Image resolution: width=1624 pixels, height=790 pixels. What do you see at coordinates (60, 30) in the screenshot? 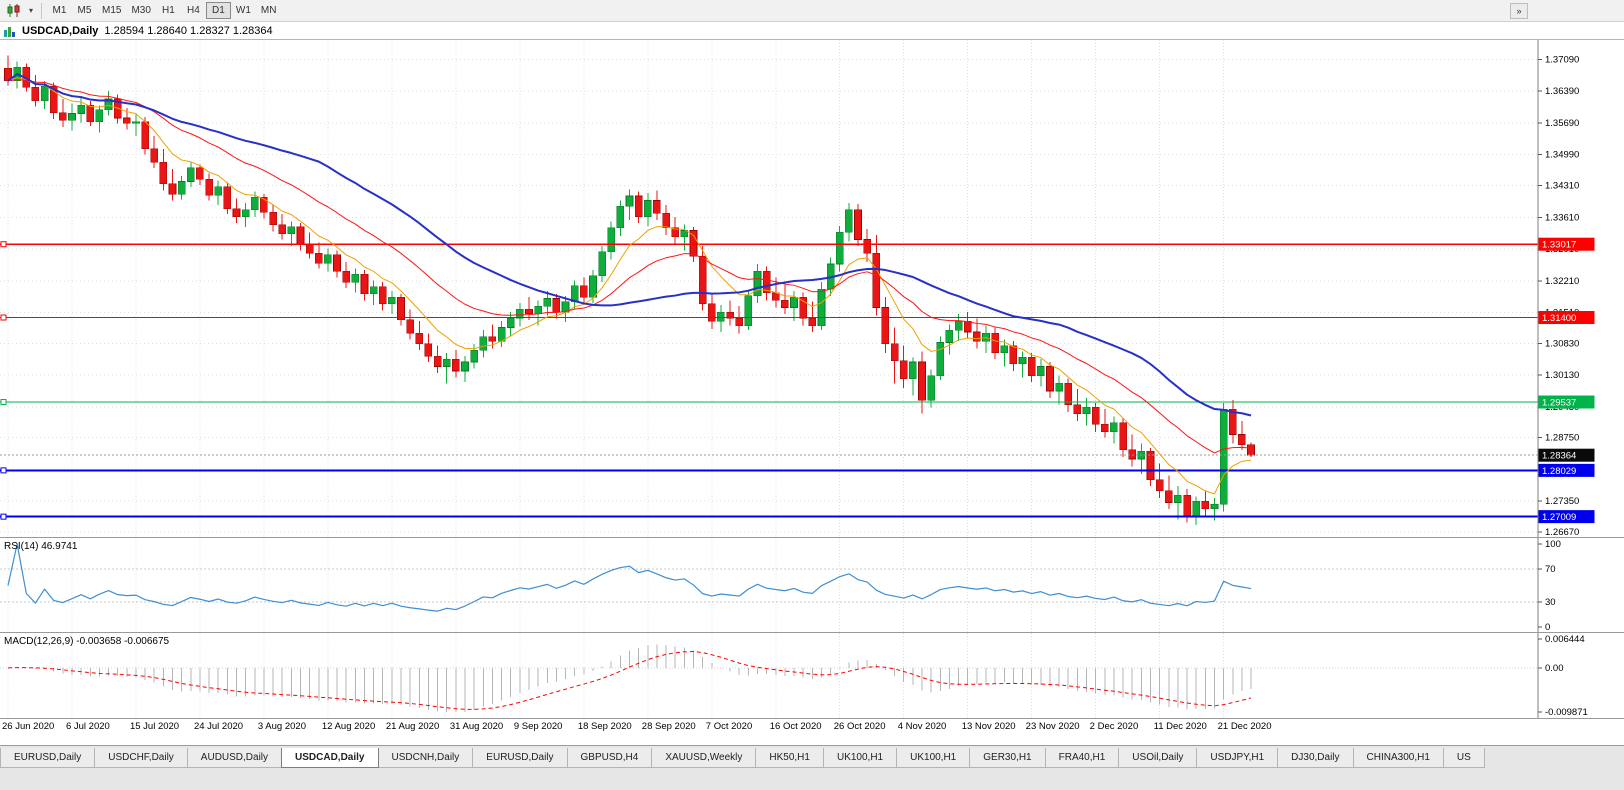
I see `chart-title: USDCAD,Daily` at bounding box center [60, 30].